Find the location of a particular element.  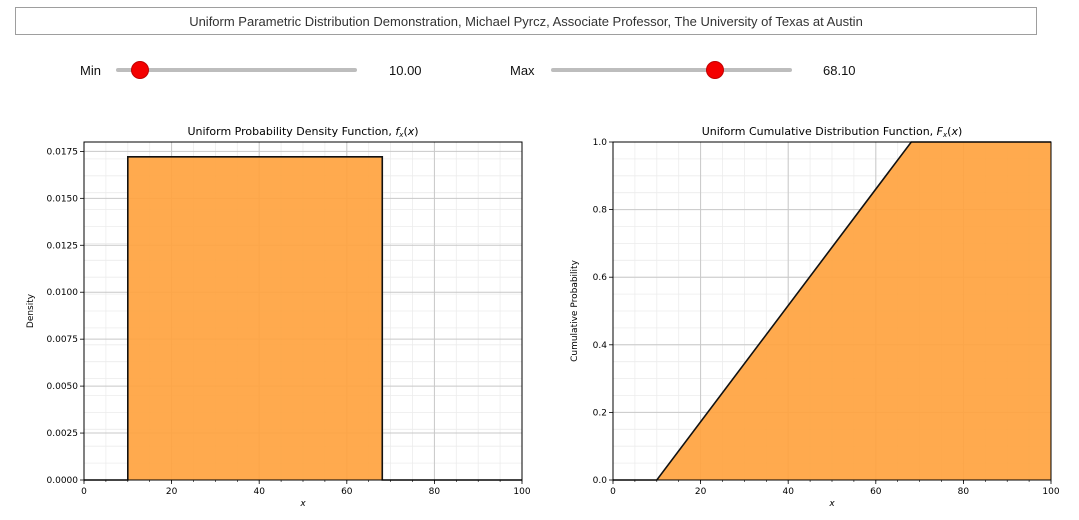

min-value: 10.00 is located at coordinates (405, 70).